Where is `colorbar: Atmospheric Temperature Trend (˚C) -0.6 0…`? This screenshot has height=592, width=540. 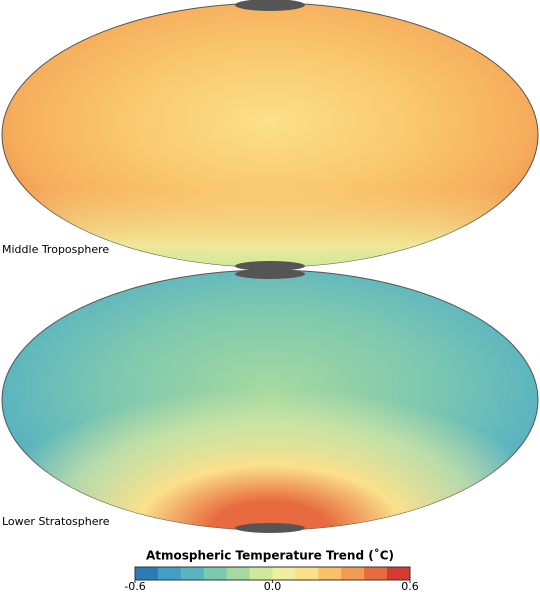
colorbar: Atmospheric Temperature Trend (˚C) -0.6 0… is located at coordinates (271, 570).